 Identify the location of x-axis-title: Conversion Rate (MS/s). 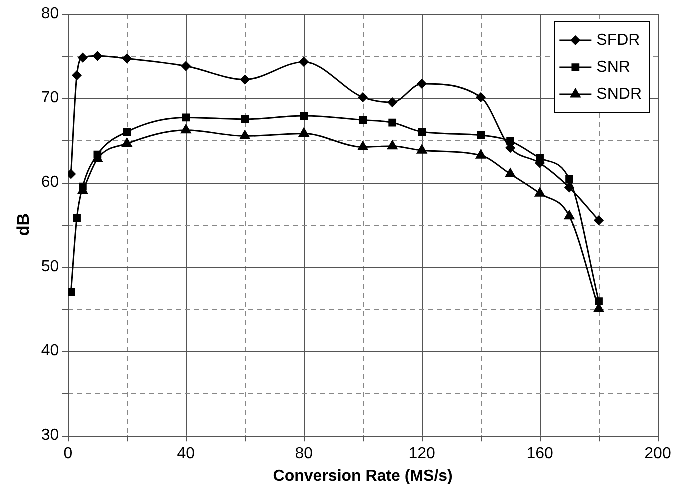
(363, 476).